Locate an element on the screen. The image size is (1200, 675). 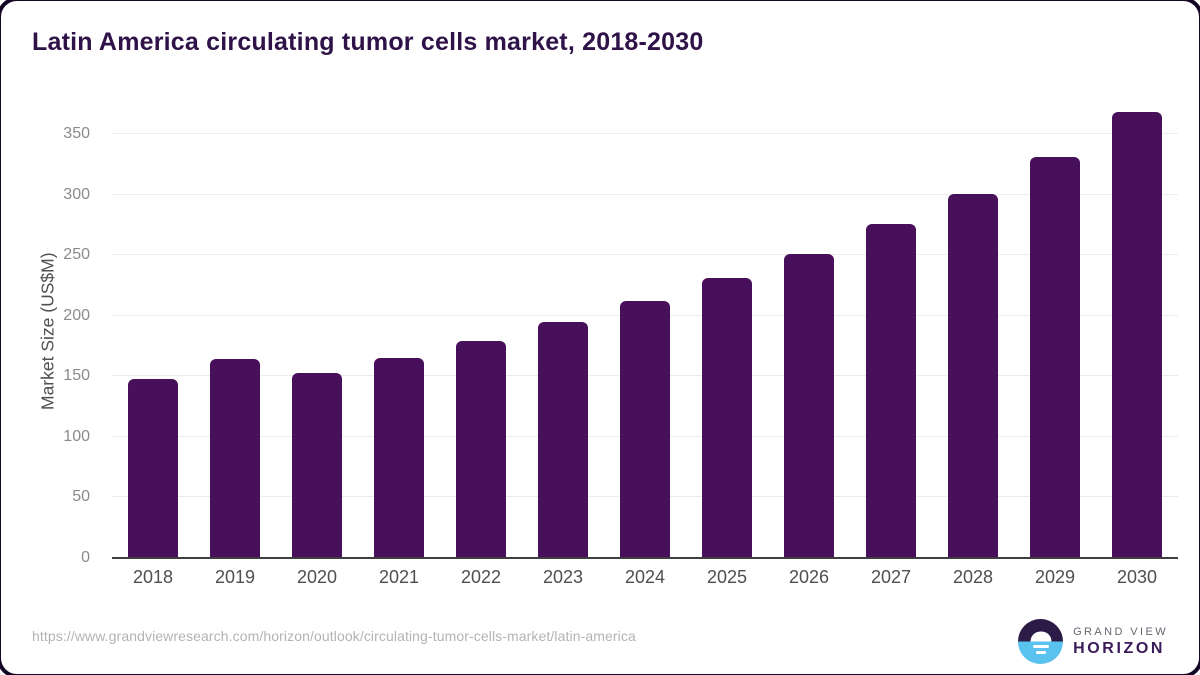
x-tick-2020: 2020 is located at coordinates (317, 577).